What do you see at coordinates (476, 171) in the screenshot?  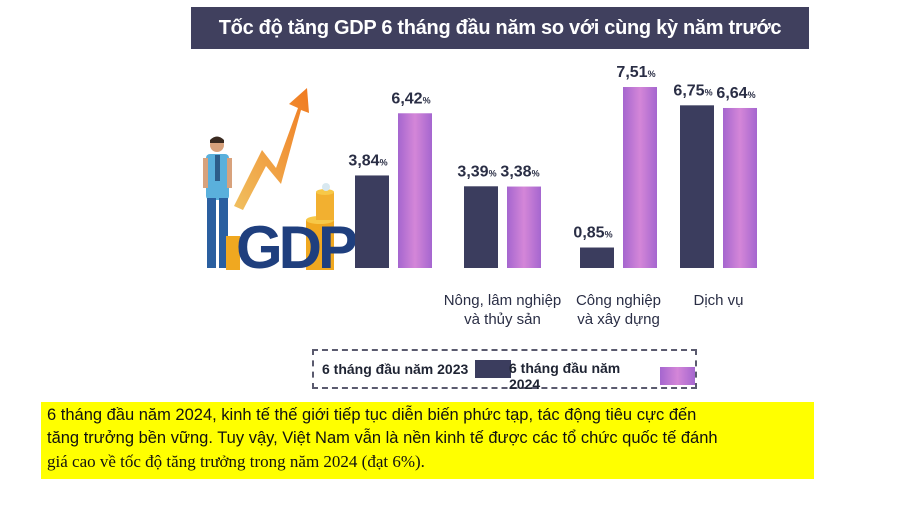 I see `value-label-nong-lam-thuy-san-2023: 3,39%` at bounding box center [476, 171].